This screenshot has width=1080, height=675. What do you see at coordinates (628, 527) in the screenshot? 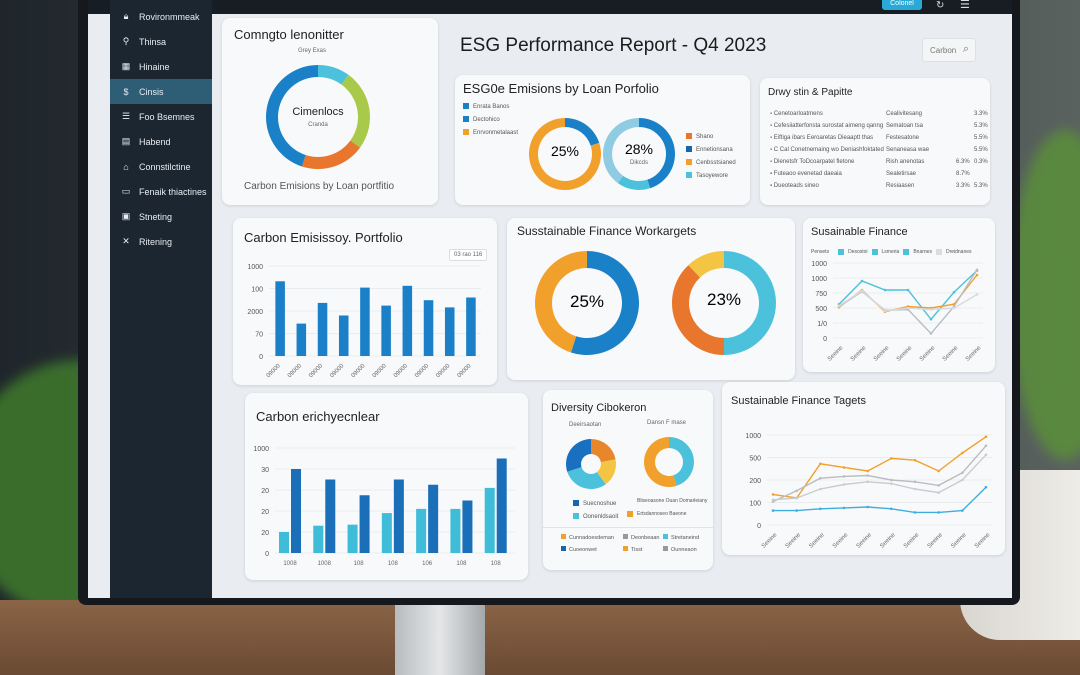
I see `divider` at bounding box center [628, 527].